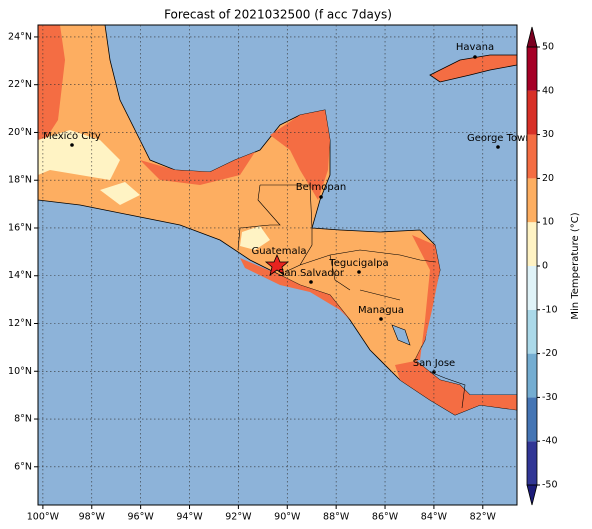  Describe the element at coordinates (23, 466) in the screenshot. I see `y-tick-label: 6°N` at that location.